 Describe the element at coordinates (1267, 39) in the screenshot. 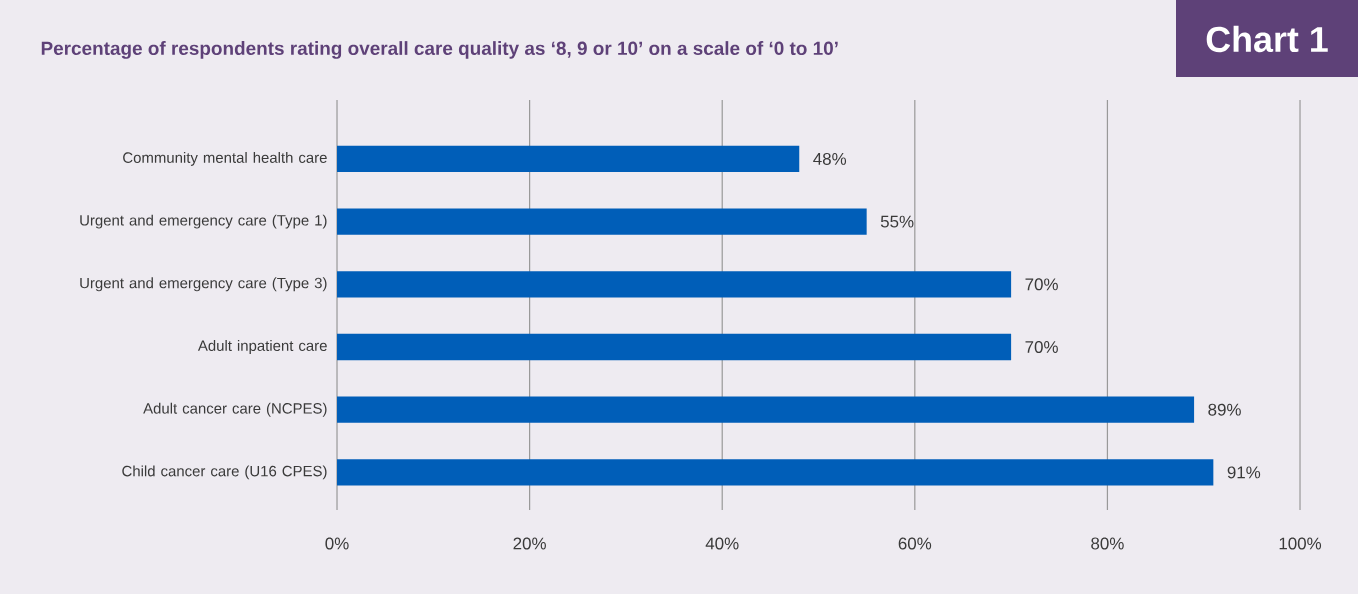

I see `caption: Chart 1` at that location.